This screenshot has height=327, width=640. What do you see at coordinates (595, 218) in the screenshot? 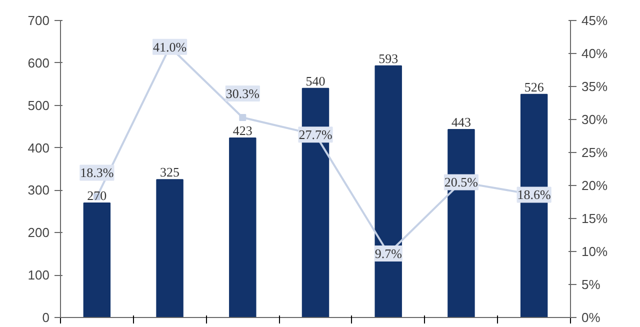
I see `y2-tick-label: 15%` at bounding box center [595, 218].